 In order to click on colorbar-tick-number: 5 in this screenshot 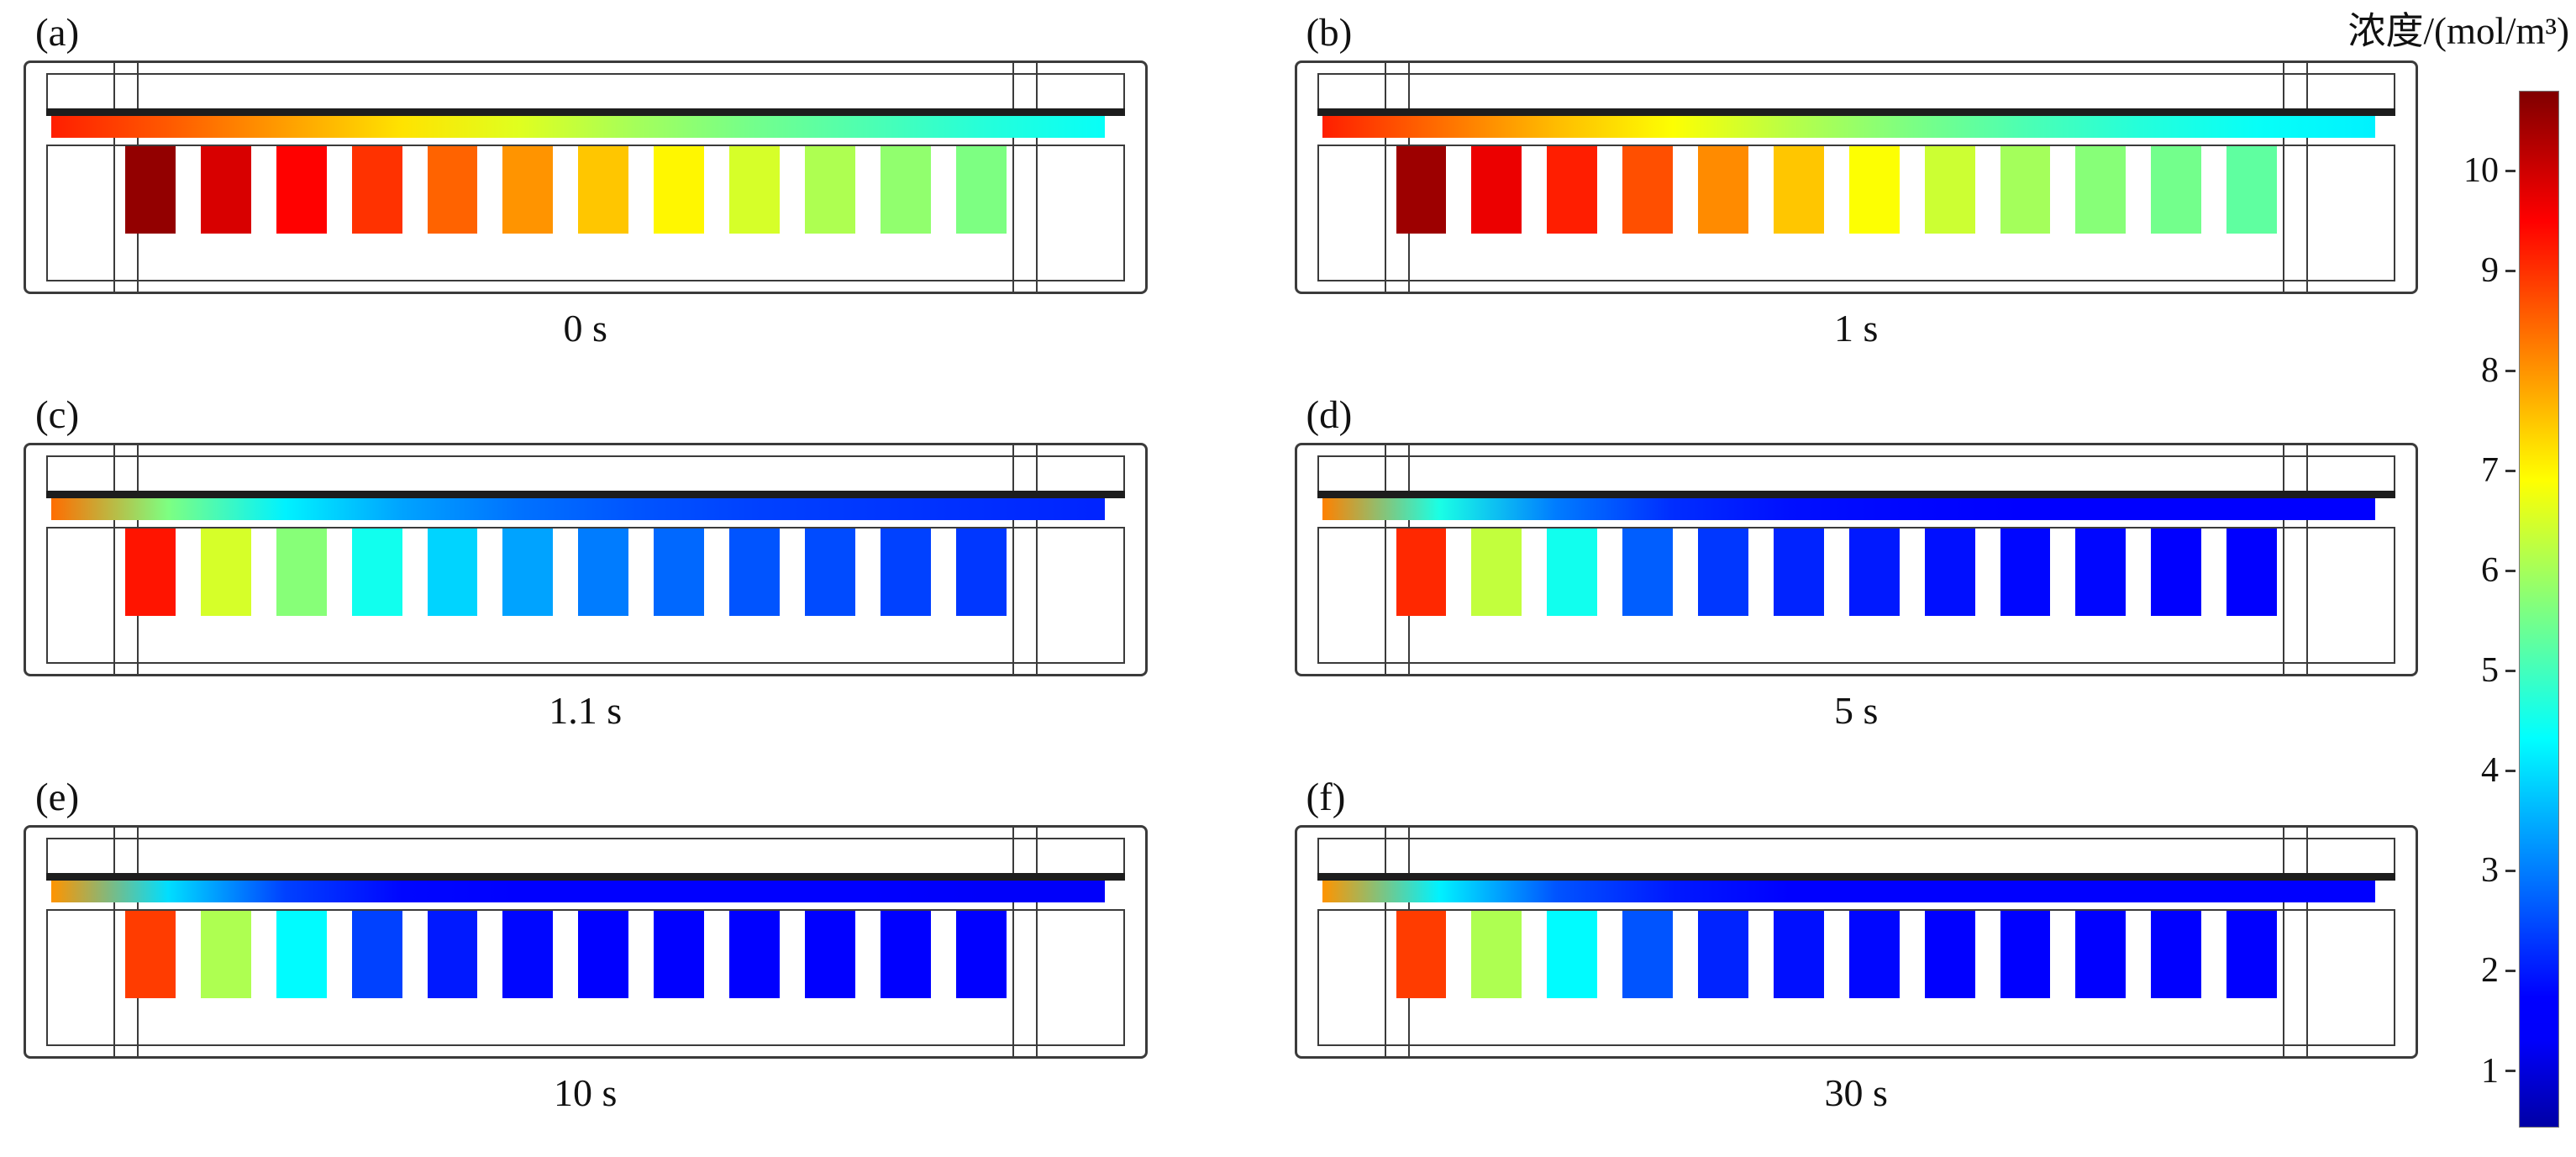, I will do `click(2490, 671)`.